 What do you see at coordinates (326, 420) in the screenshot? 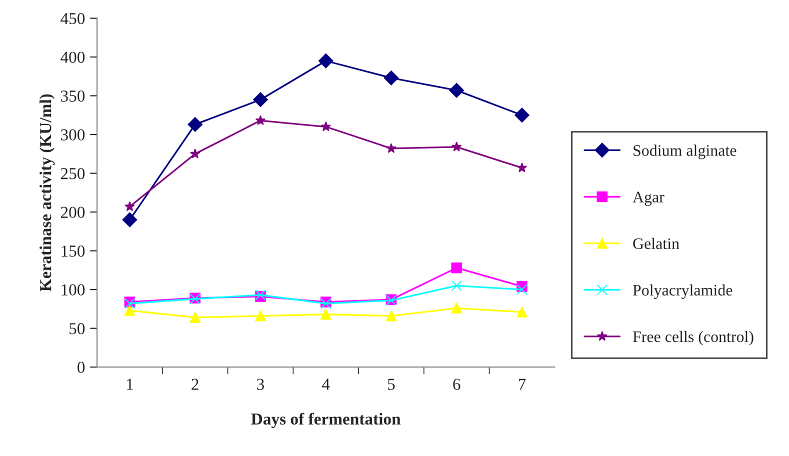
I see `x-axis-title: Days of fermentation` at bounding box center [326, 420].